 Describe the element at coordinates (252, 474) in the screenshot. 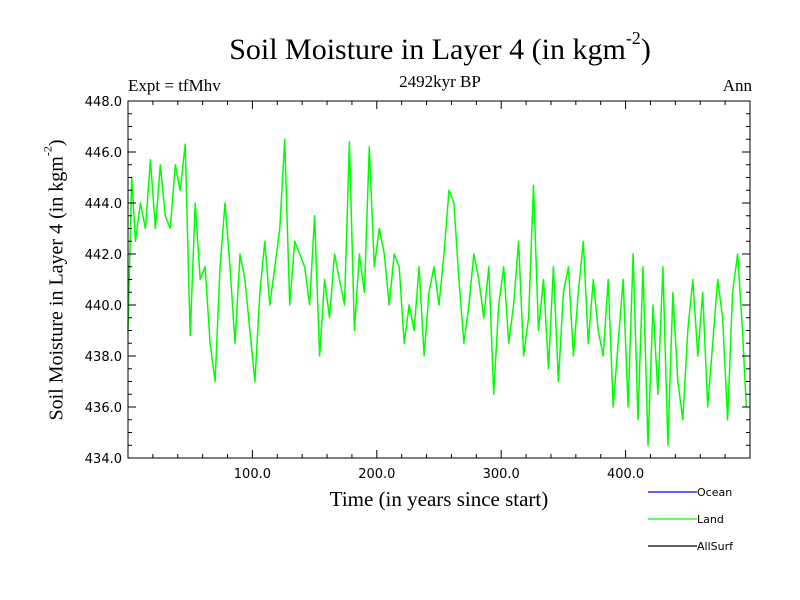

I see `x-tick-label: 100.0` at that location.